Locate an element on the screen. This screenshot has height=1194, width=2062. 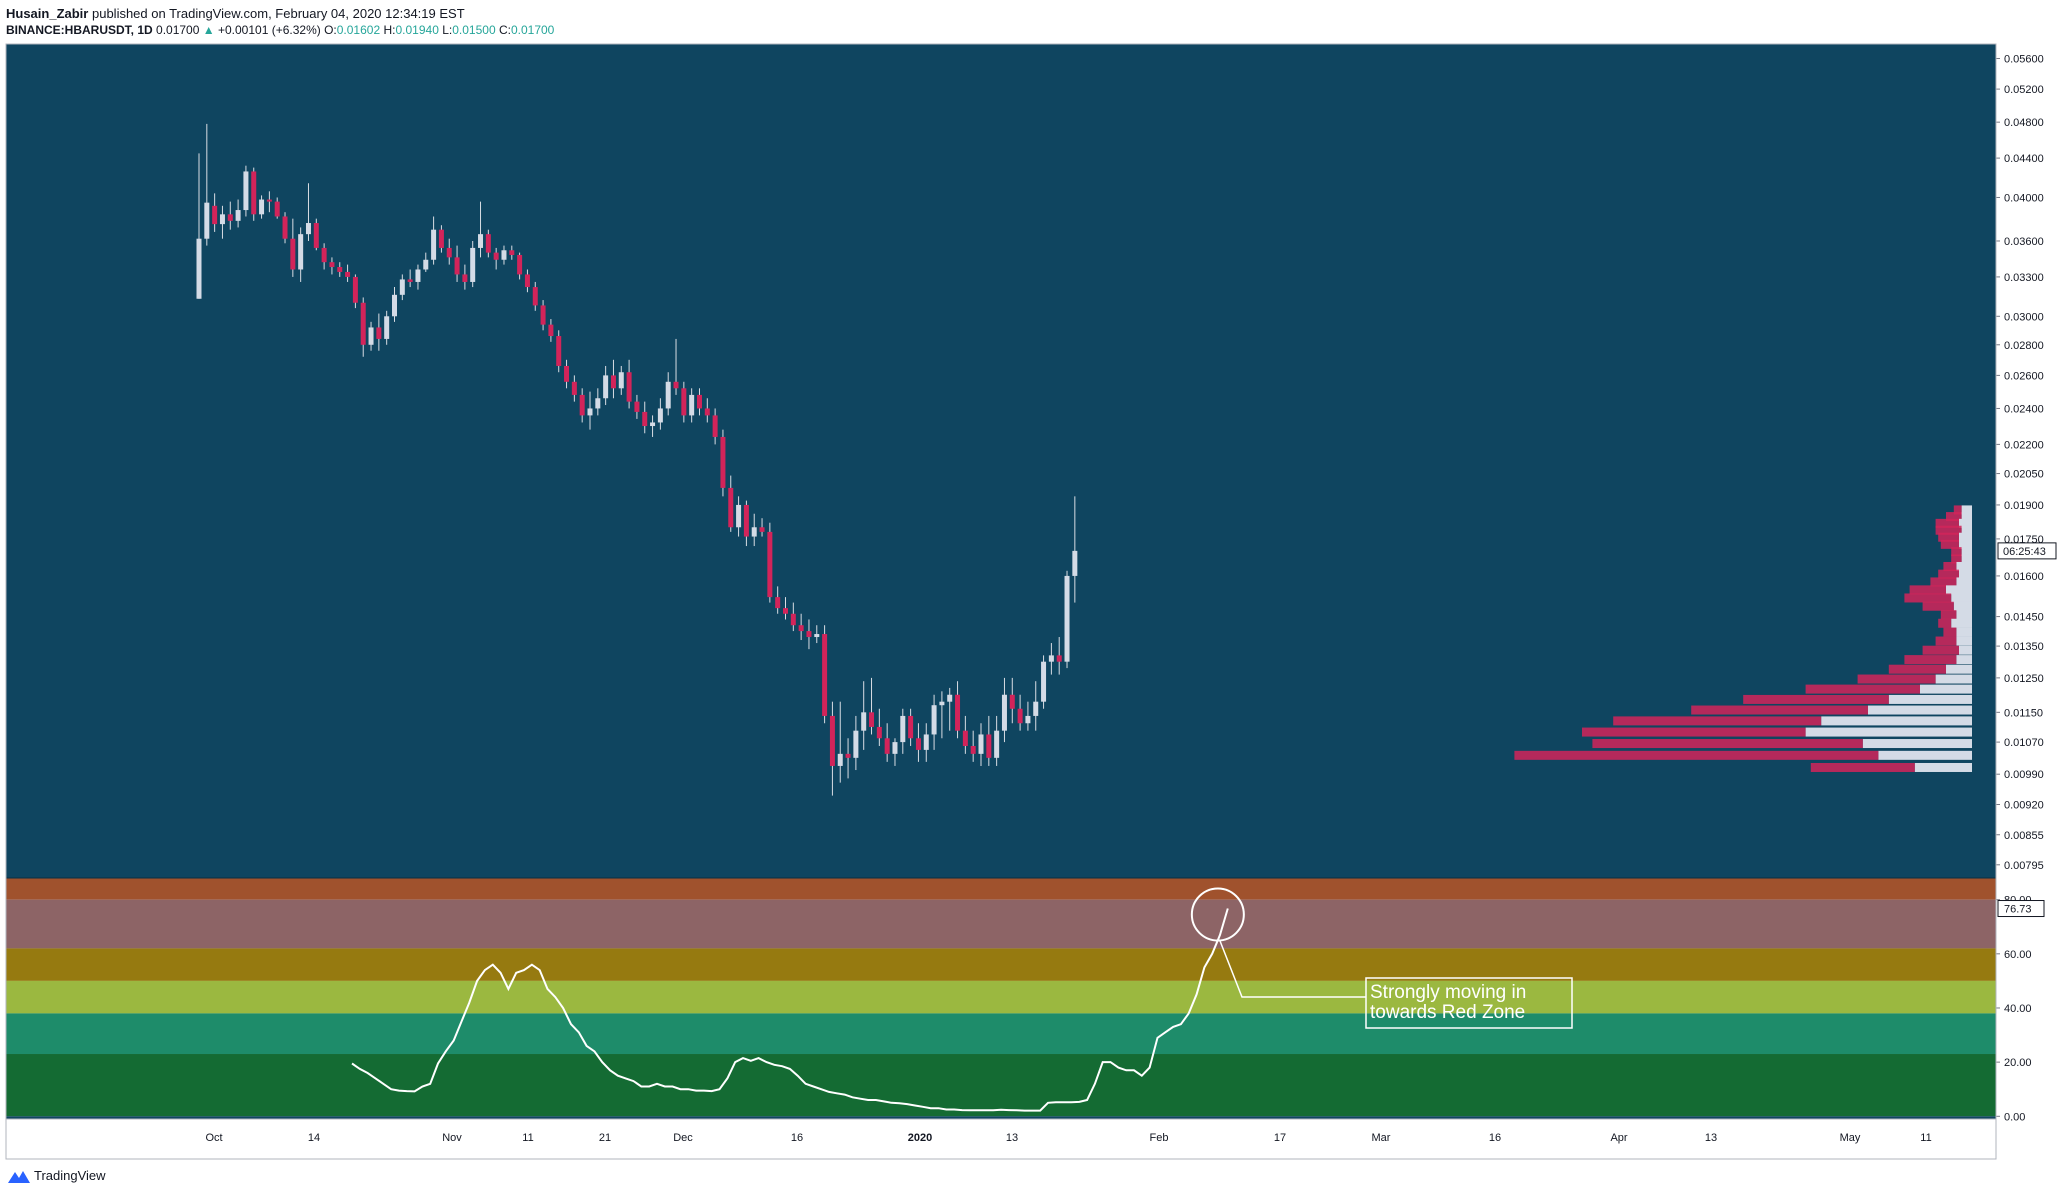
annotation-box is located at coordinates (1469, 1003).